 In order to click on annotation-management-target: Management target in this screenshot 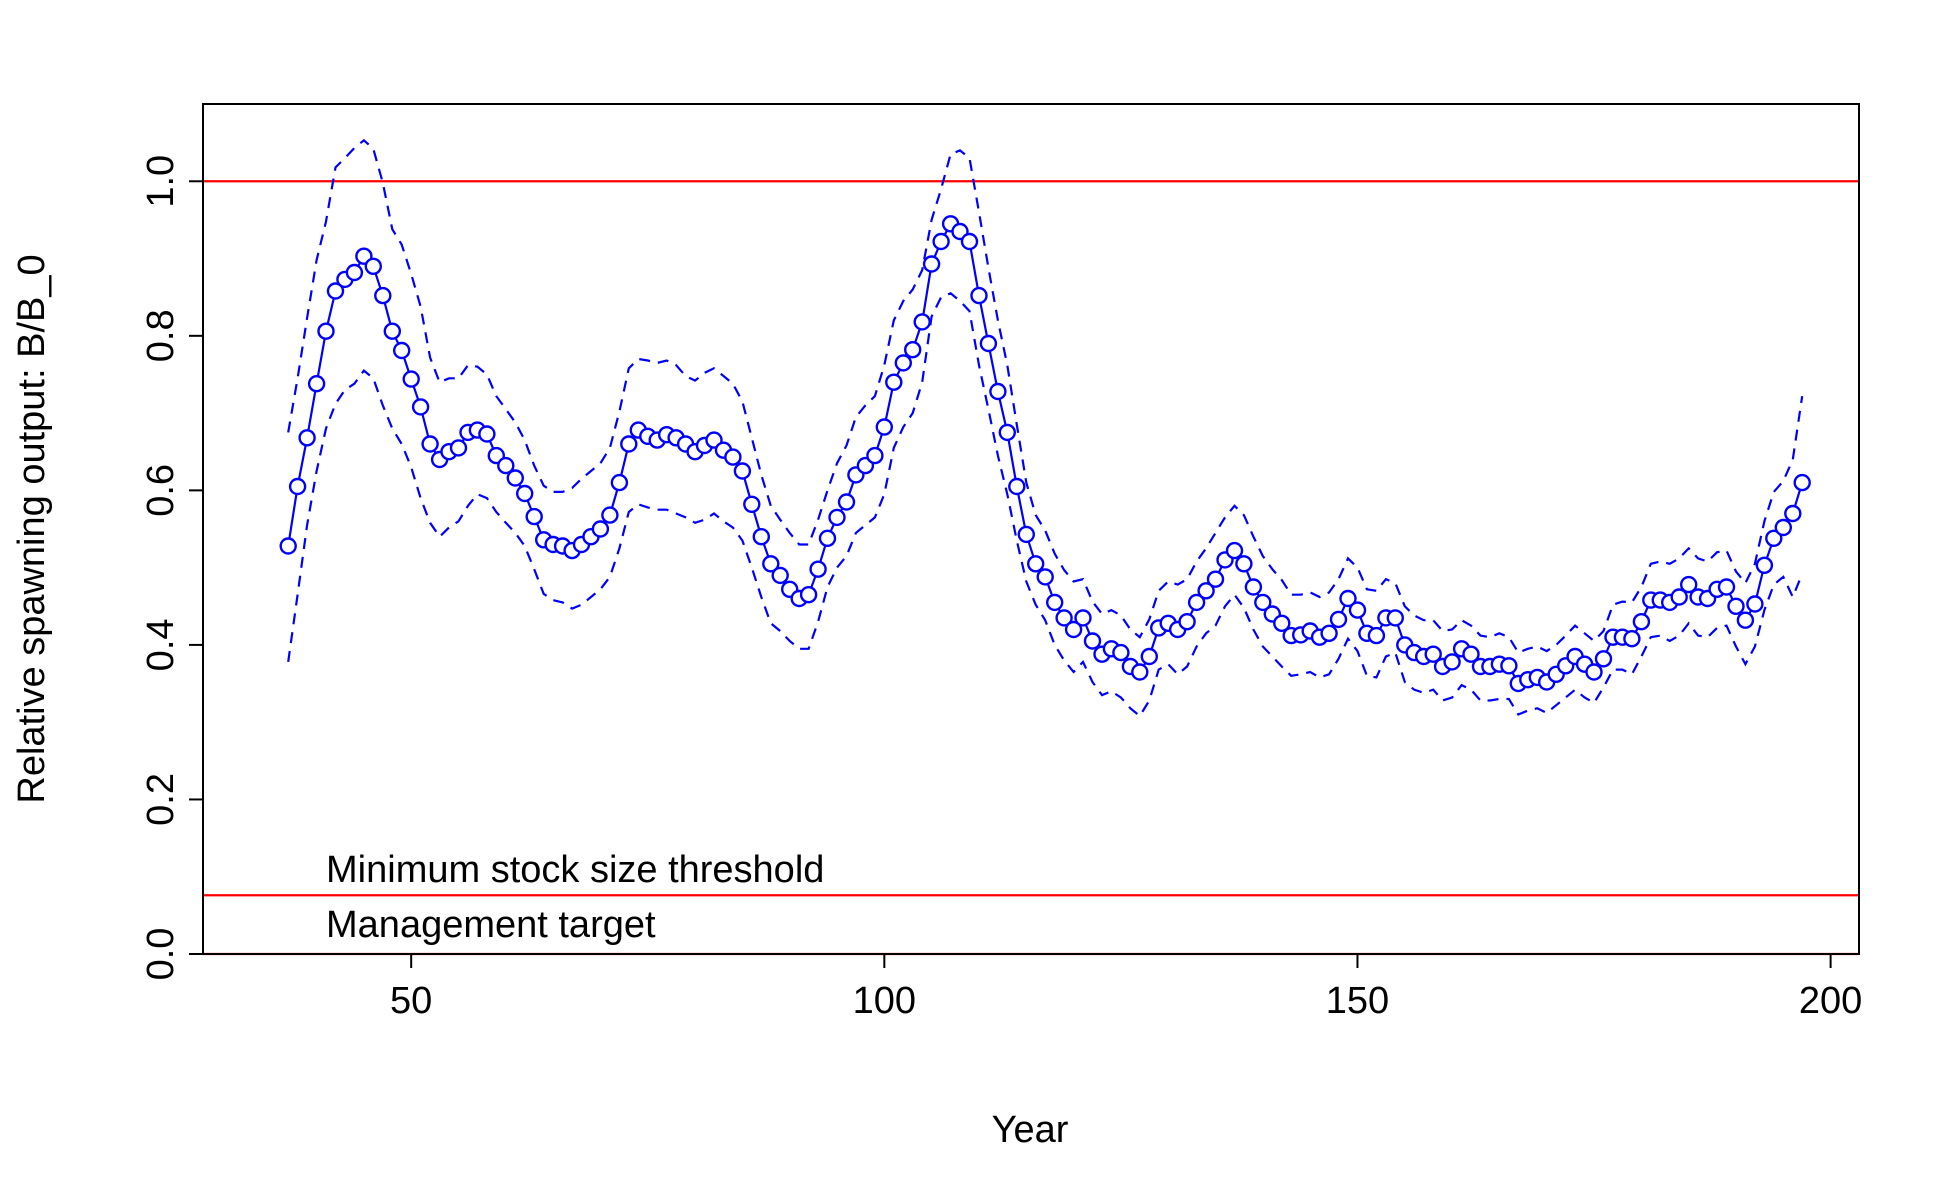, I will do `click(491, 925)`.